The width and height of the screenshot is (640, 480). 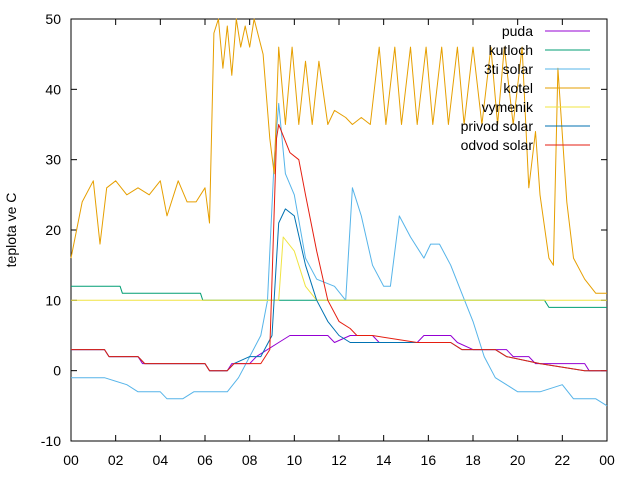 I want to click on y-tick-label: -10, so click(x=51, y=441).